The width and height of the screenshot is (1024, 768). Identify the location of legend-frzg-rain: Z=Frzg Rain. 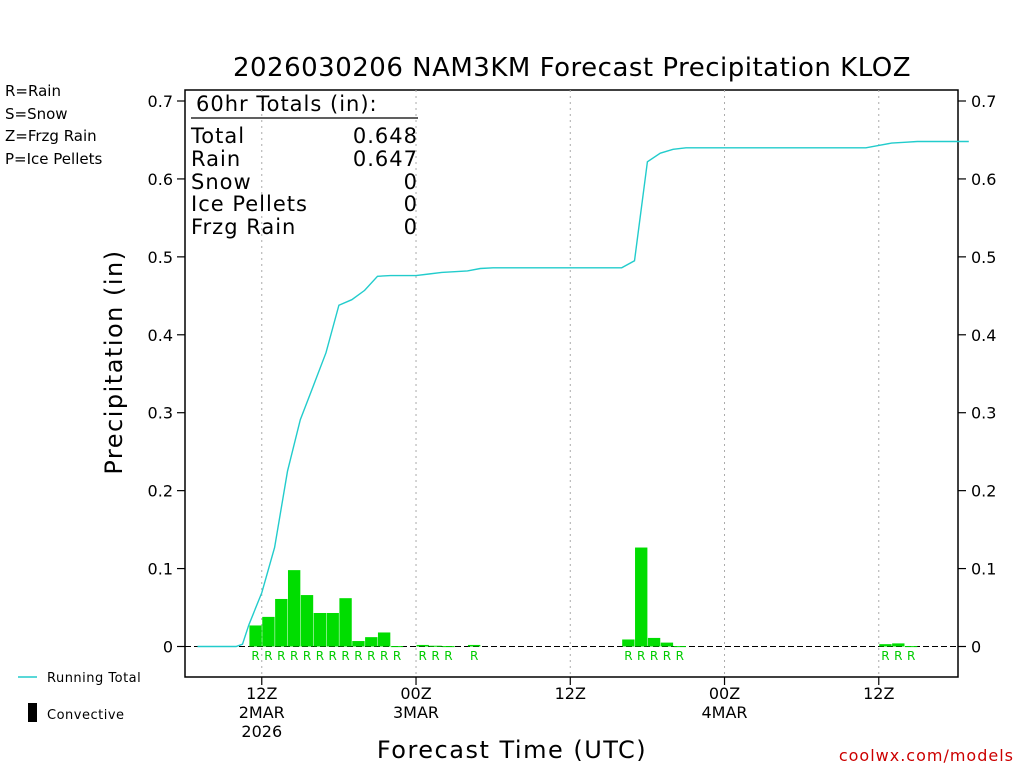
(51, 136).